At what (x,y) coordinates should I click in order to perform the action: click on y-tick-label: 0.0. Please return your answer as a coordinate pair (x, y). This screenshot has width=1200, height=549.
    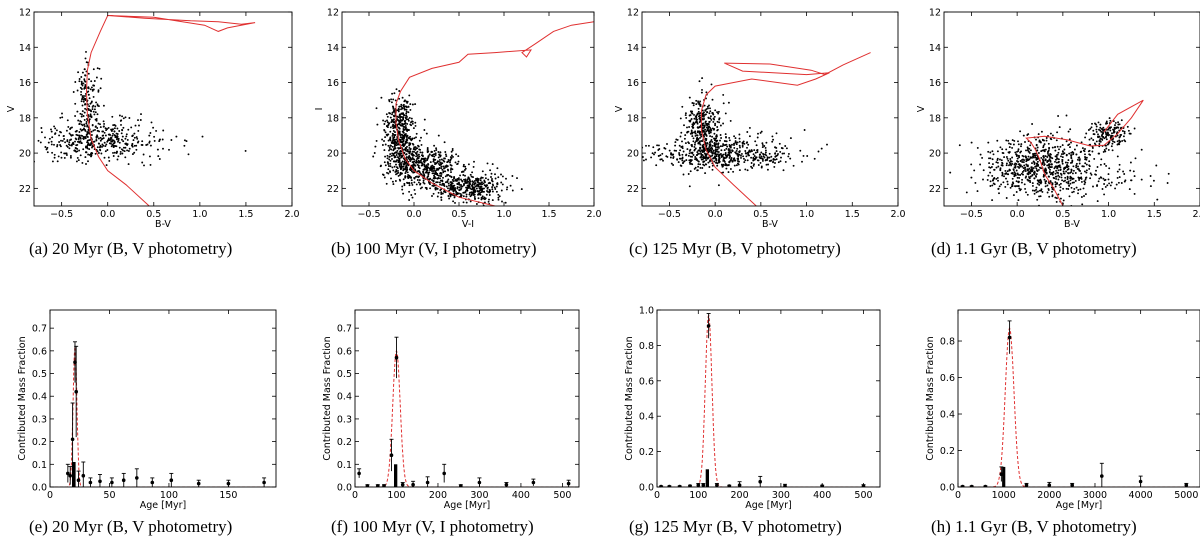
    Looking at the image, I should click on (344, 488).